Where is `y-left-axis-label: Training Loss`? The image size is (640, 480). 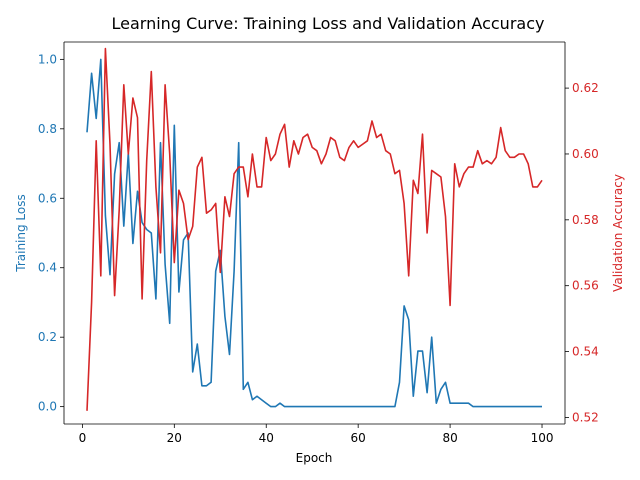 y-left-axis-label: Training Loss is located at coordinates (21, 233).